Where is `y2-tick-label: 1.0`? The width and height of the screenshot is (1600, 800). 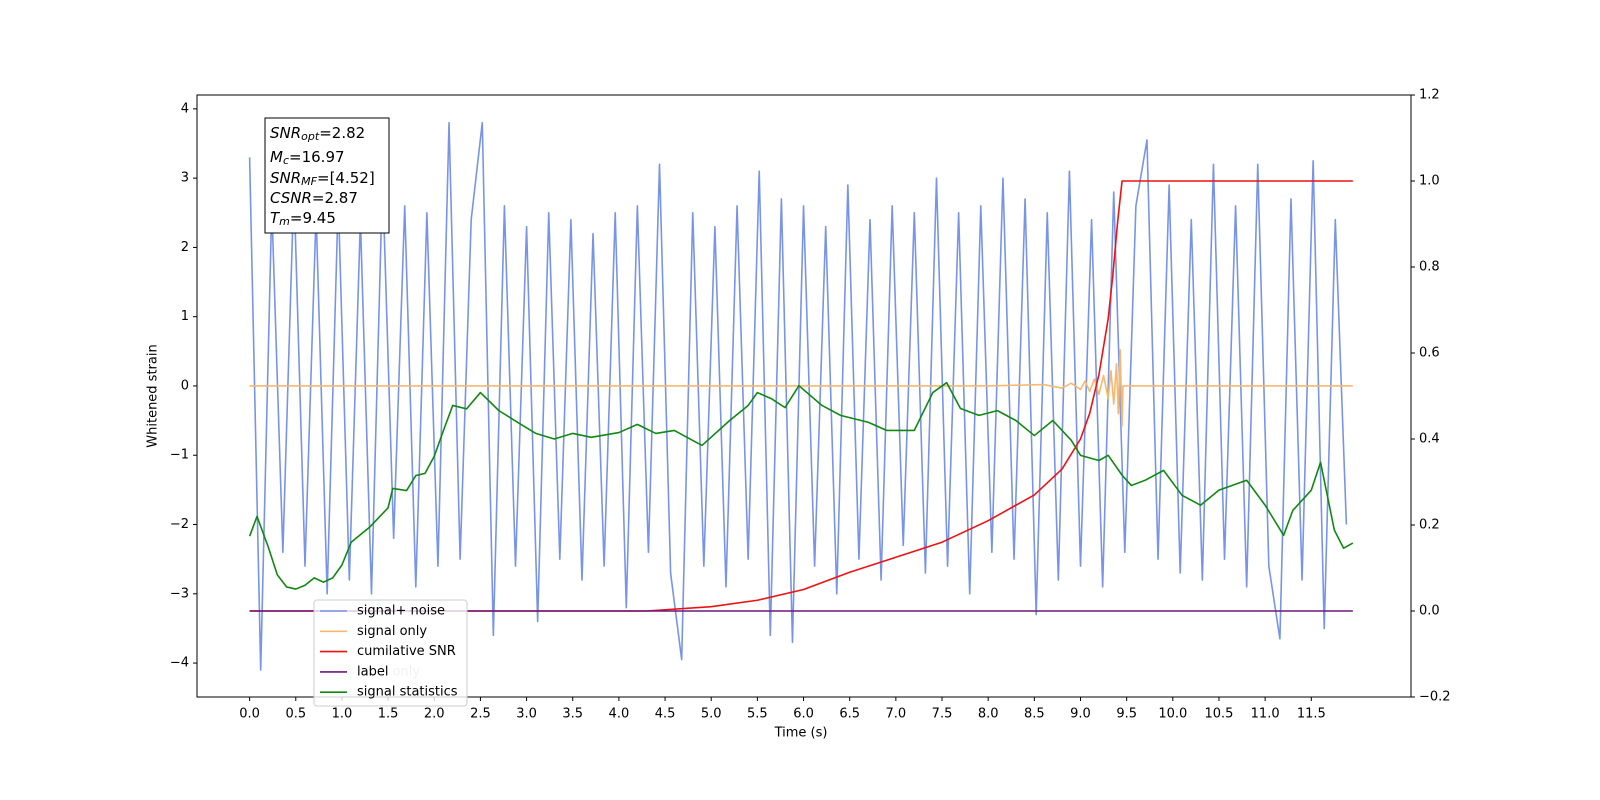
y2-tick-label: 1.0 is located at coordinates (1429, 181).